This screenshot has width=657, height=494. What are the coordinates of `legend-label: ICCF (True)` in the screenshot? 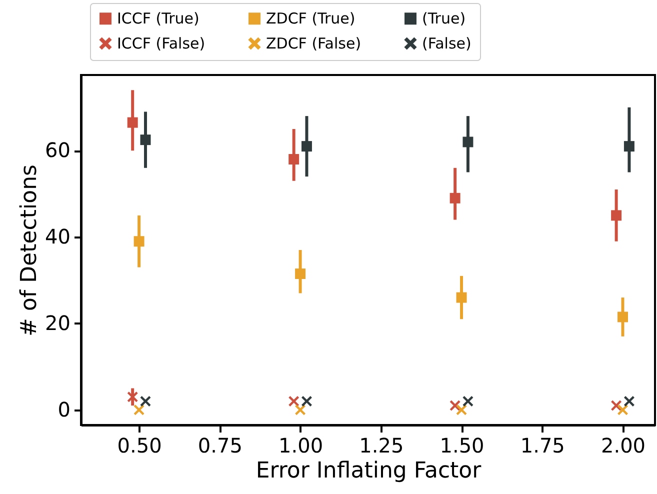 It's located at (158, 19).